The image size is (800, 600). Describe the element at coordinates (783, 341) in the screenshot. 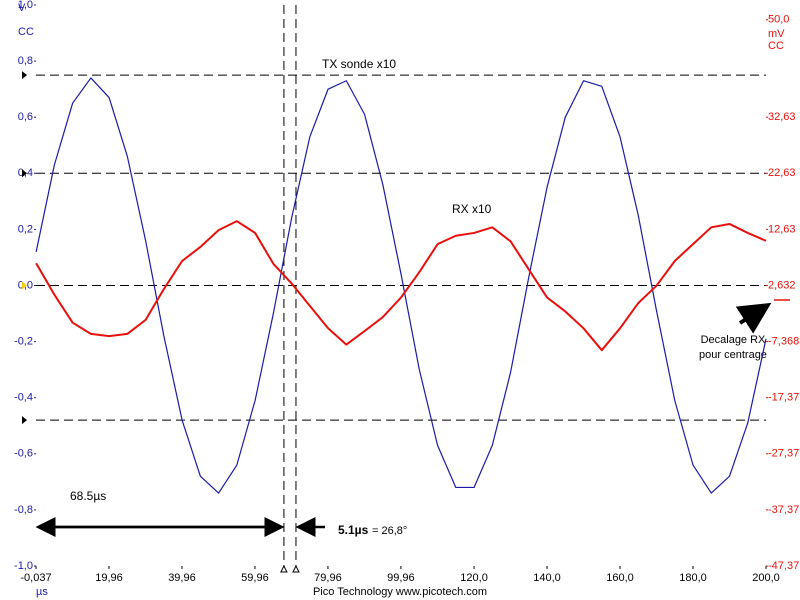

I see `y2-tick-label: -7,368` at that location.